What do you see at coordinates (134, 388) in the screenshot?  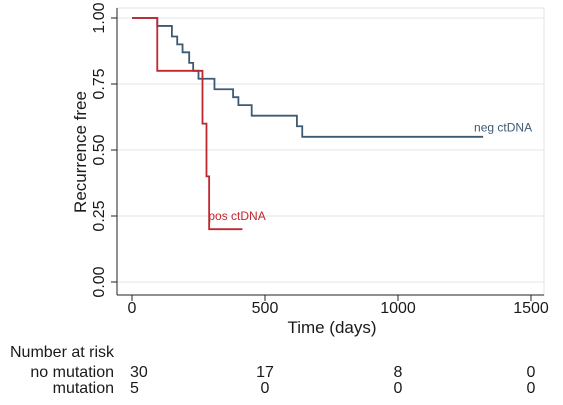 I see `risk-count: 5` at bounding box center [134, 388].